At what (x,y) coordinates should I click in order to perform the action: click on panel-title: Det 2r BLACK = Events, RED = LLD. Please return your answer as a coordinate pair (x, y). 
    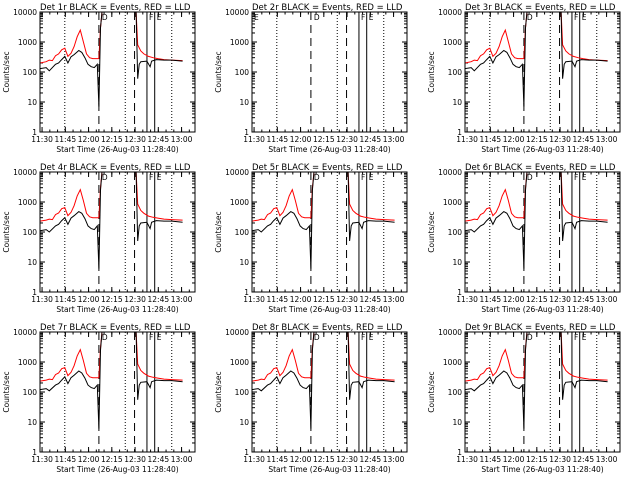
    Looking at the image, I should click on (327, 8).